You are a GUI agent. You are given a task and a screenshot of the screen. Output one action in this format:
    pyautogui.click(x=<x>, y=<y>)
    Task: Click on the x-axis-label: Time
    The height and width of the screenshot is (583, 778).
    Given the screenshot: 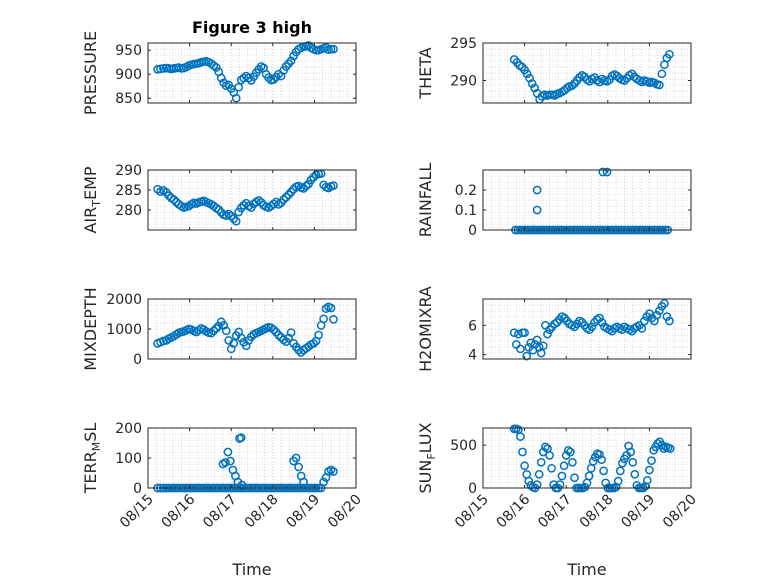 What is the action you would take?
    pyautogui.click(x=586, y=569)
    